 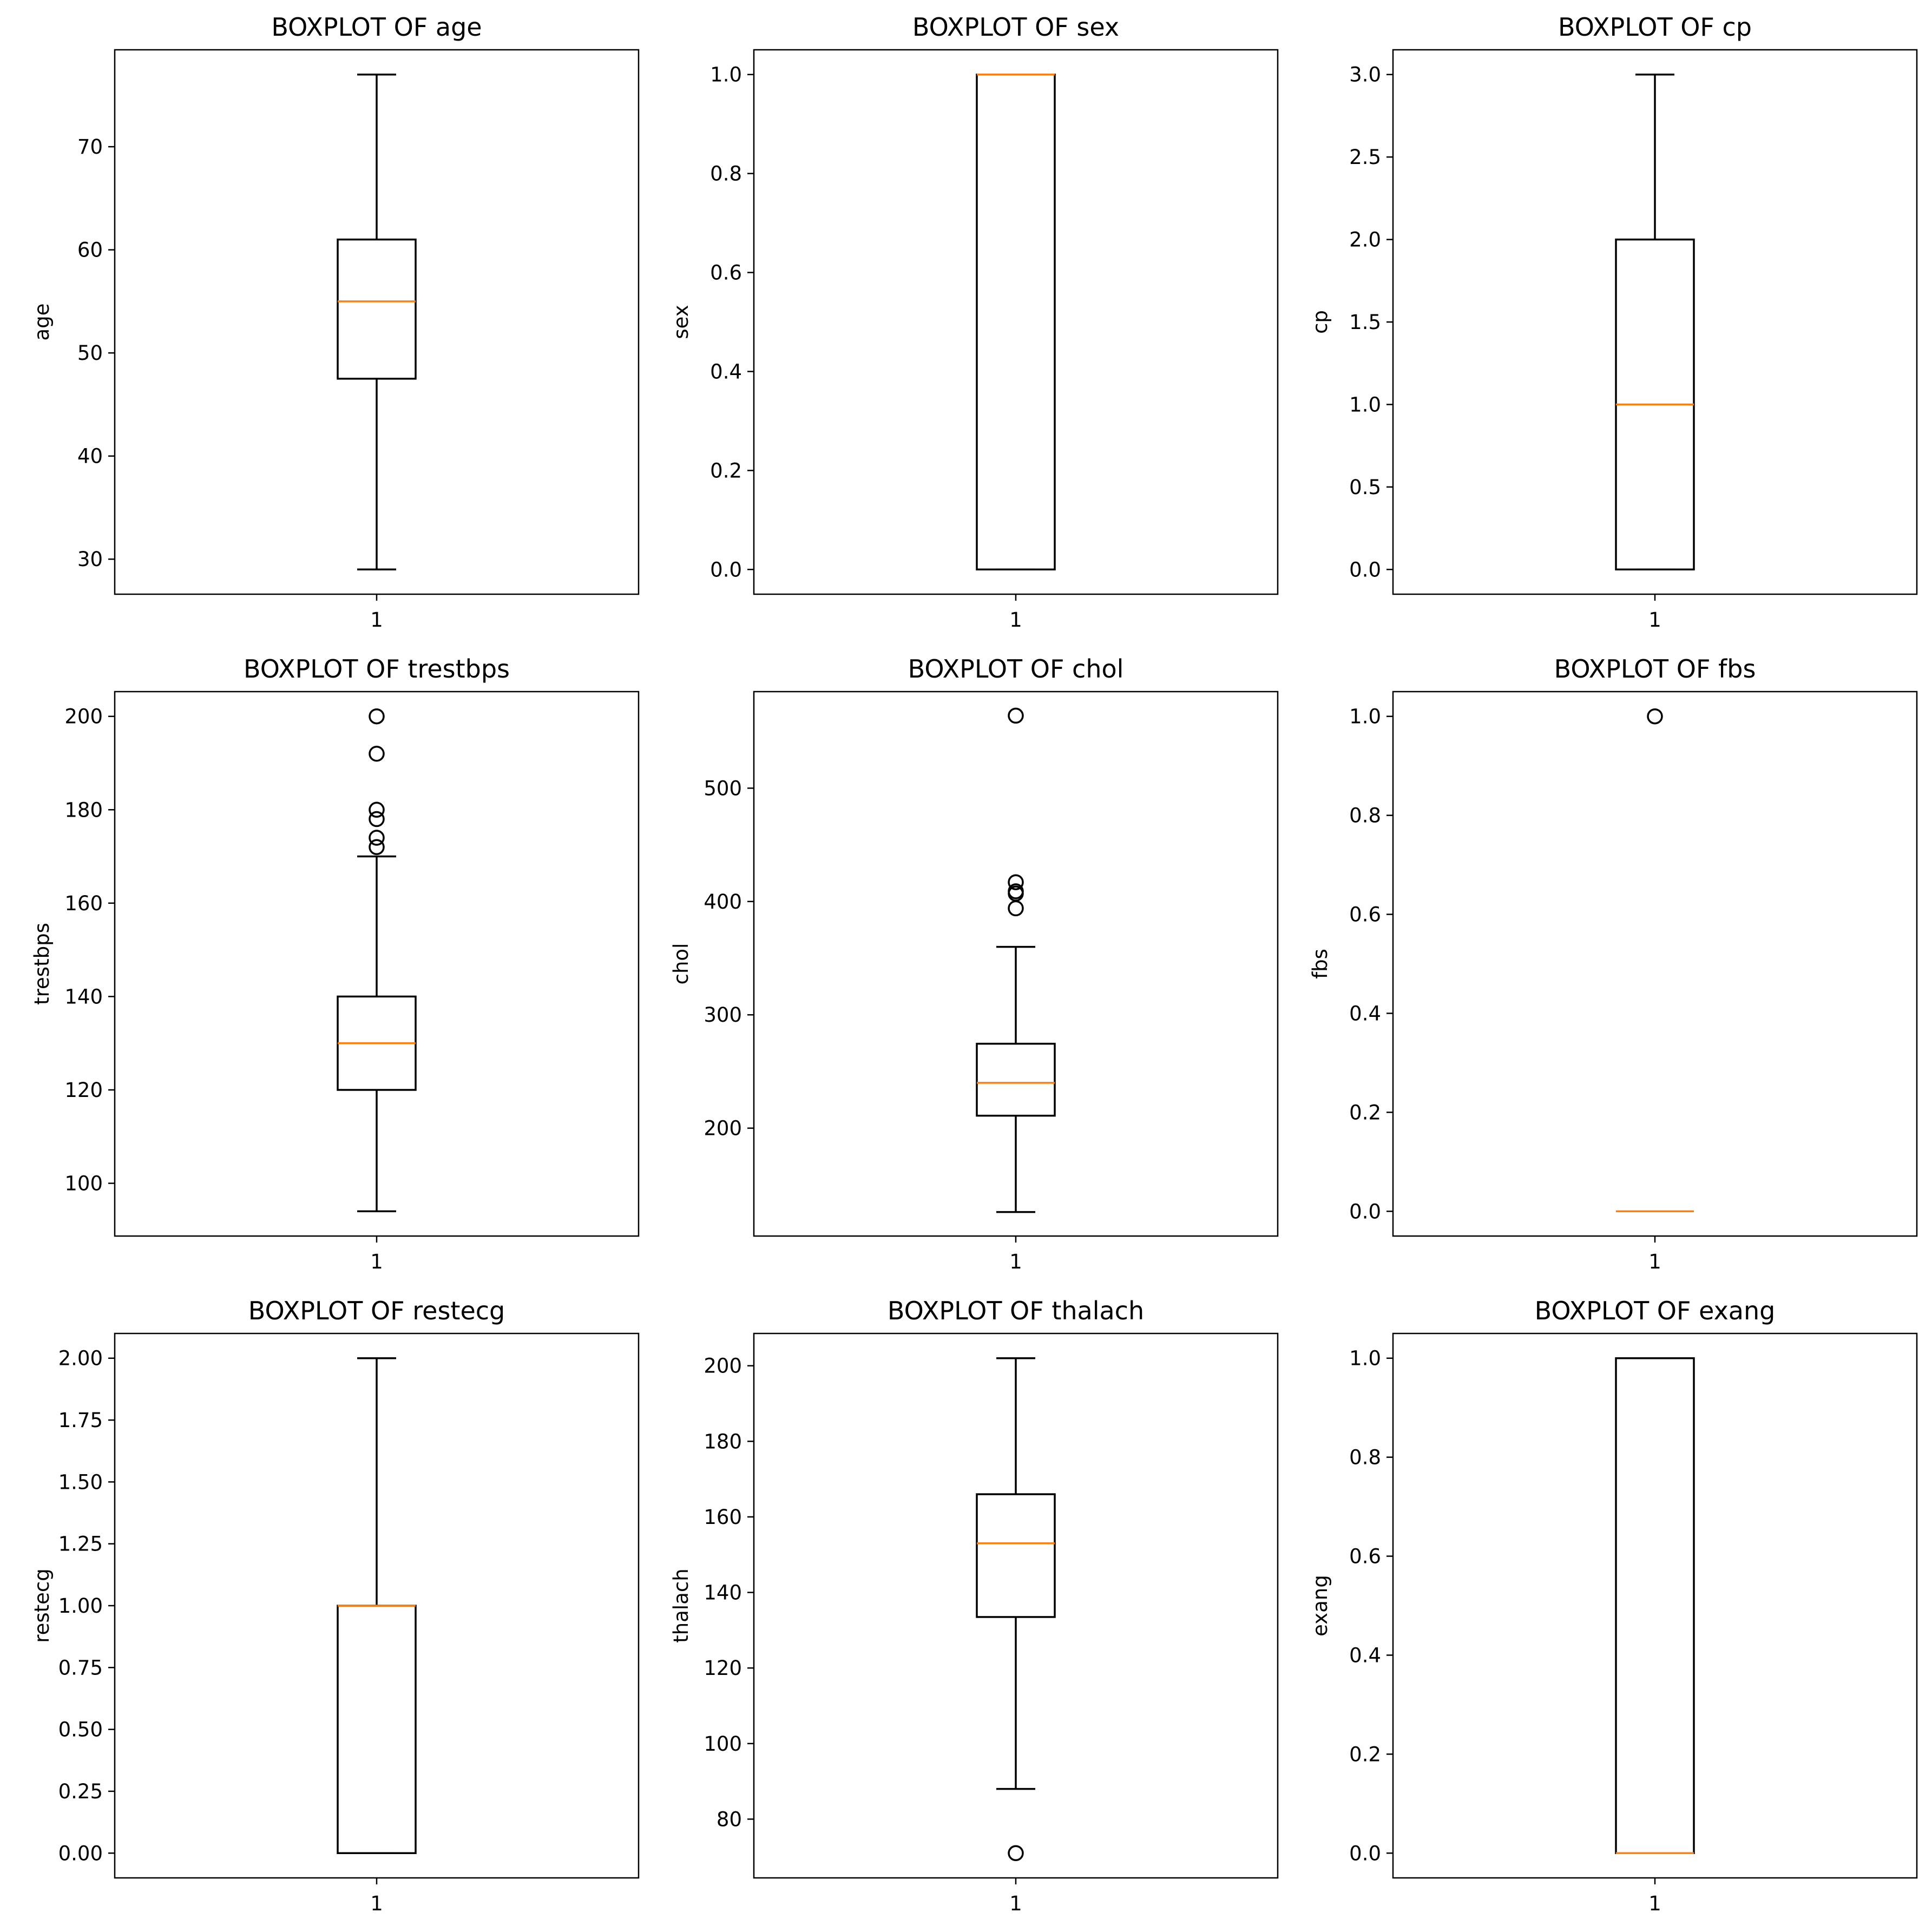 I want to click on y-tick-label: 2.0, so click(x=1365, y=240).